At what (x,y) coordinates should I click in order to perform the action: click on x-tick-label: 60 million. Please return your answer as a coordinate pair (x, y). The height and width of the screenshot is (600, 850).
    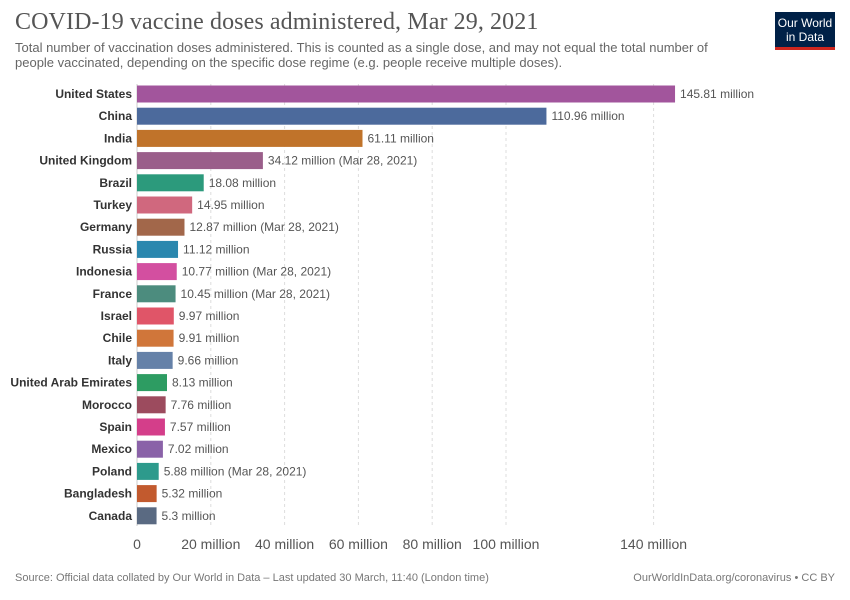
    Looking at the image, I should click on (358, 544).